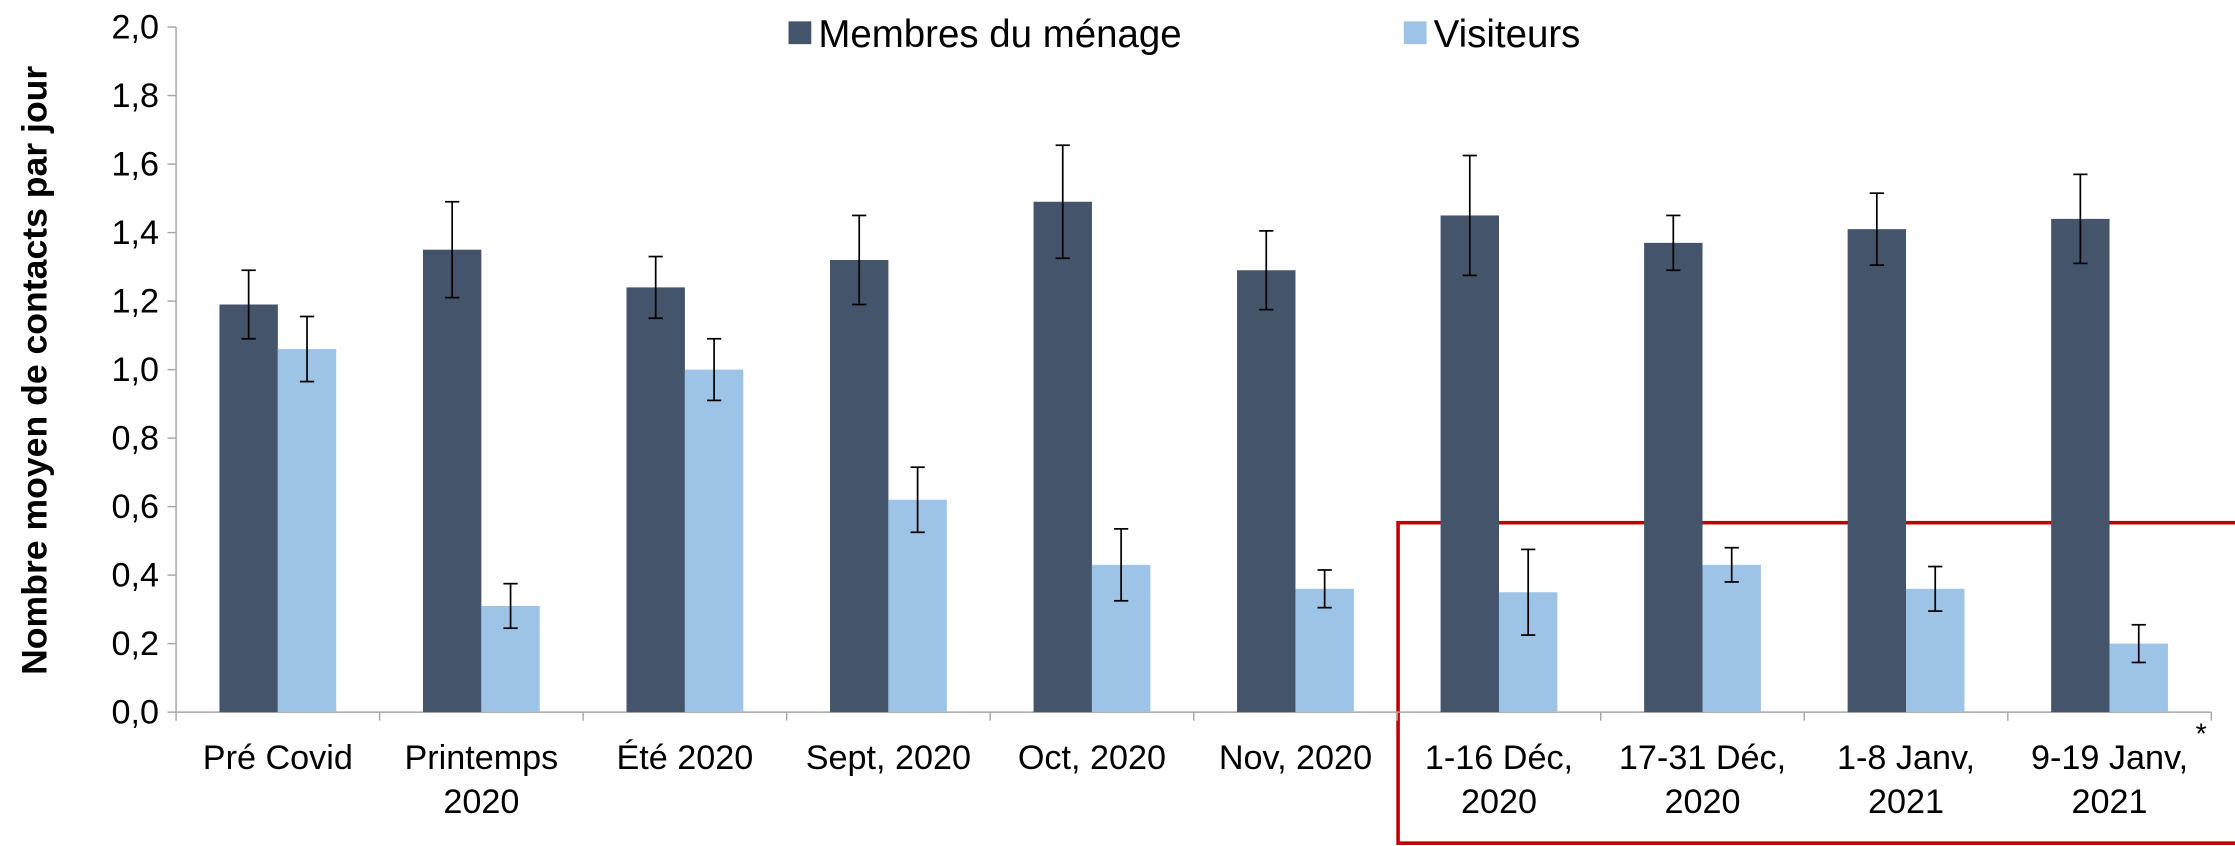 This screenshot has width=2235, height=846. Describe the element at coordinates (135, 301) in the screenshot. I see `y-tick-label: 1,2` at that location.